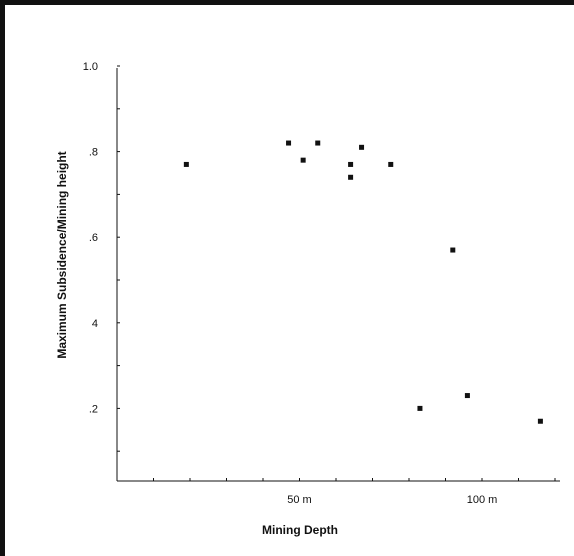 The width and height of the screenshot is (574, 556). I want to click on y-tick-label: .2, so click(93, 409).